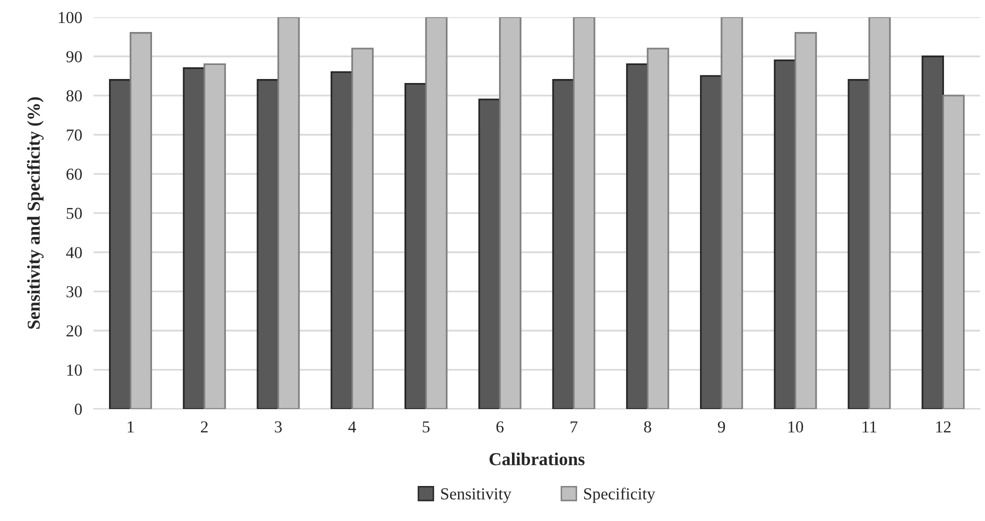 The height and width of the screenshot is (521, 985). Describe the element at coordinates (721, 427) in the screenshot. I see `x-tick-label: 9` at that location.